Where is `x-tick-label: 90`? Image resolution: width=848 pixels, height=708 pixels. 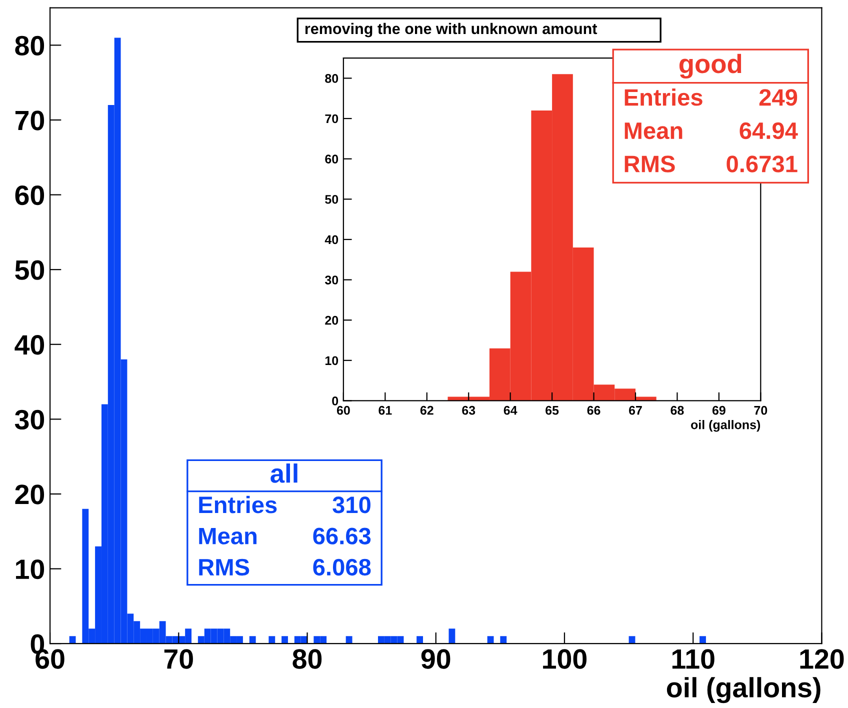 x-tick-label: 90 is located at coordinates (435, 659).